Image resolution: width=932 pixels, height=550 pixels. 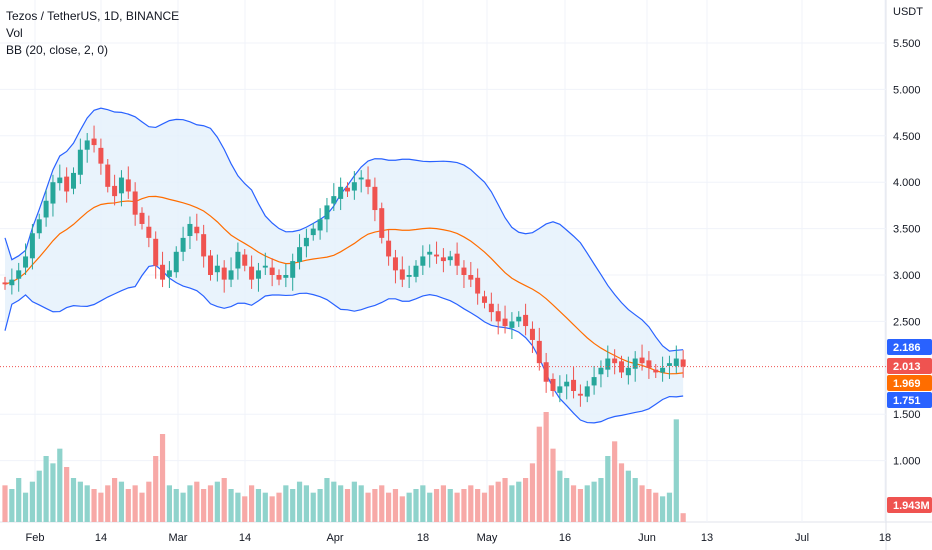 I want to click on price-badge: 1.969, so click(x=909, y=383).